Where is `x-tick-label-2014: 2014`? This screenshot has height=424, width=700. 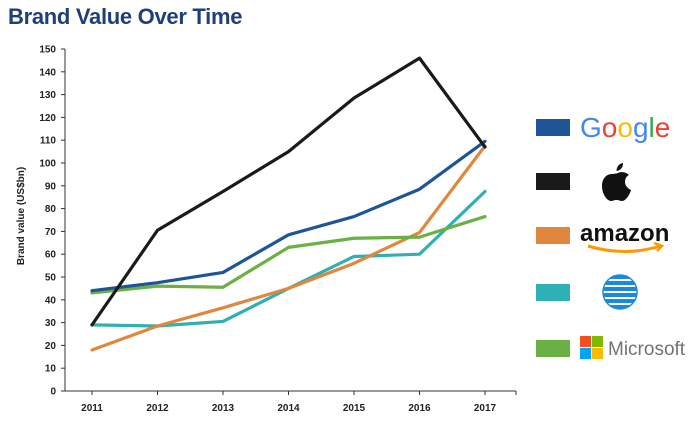
x-tick-label-2014: 2014 is located at coordinates (288, 408).